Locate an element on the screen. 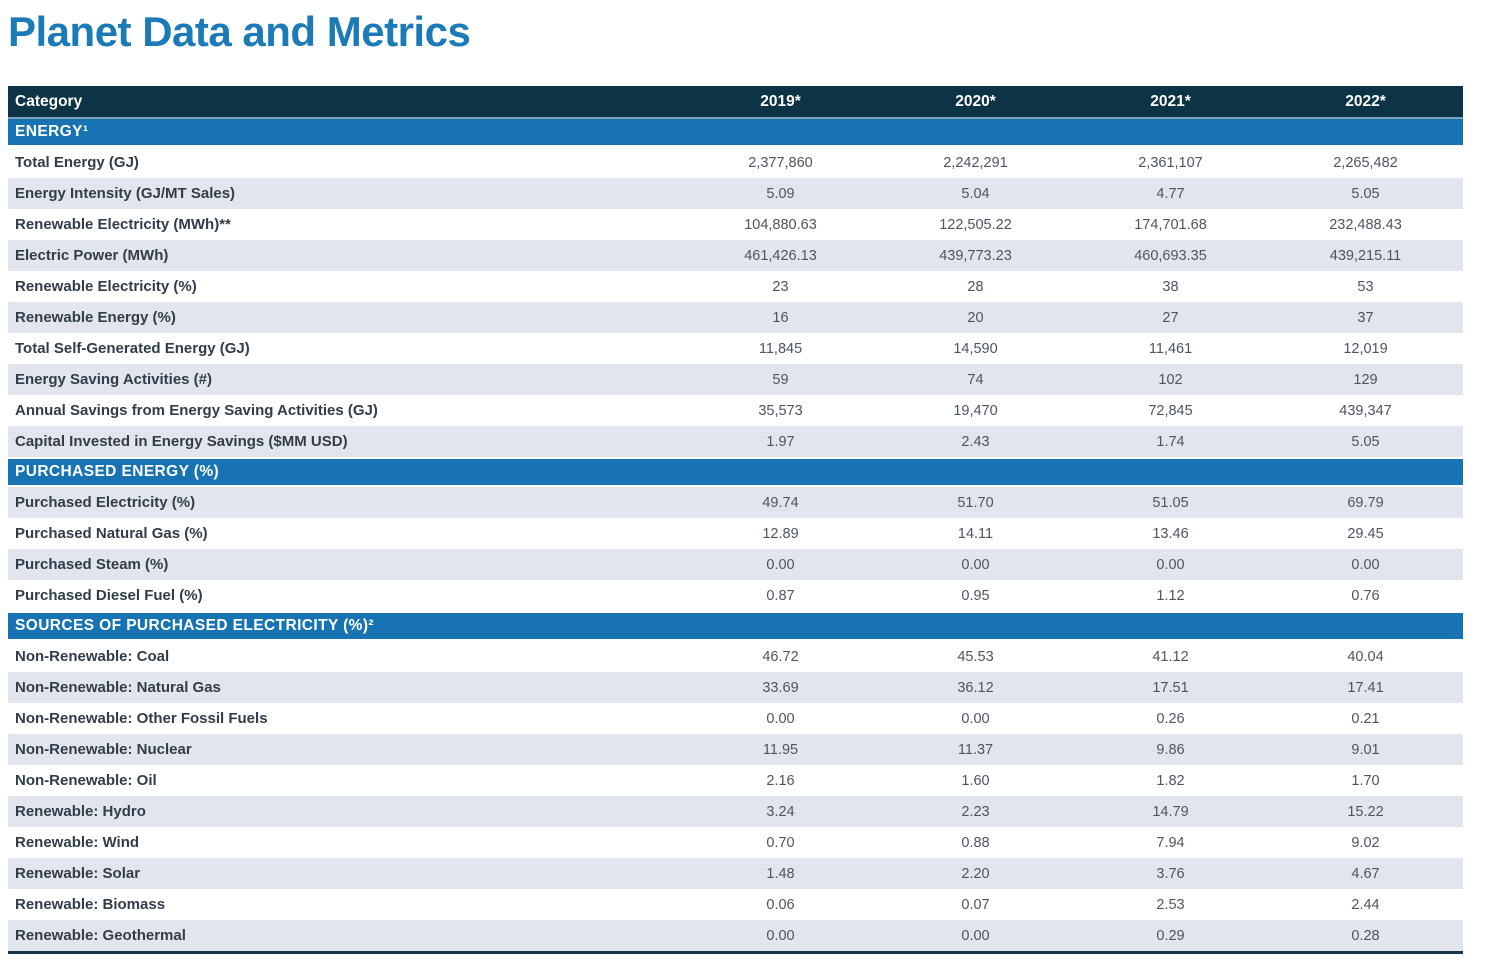 The image size is (1492, 971). value-cell: 0.87 is located at coordinates (780, 595).